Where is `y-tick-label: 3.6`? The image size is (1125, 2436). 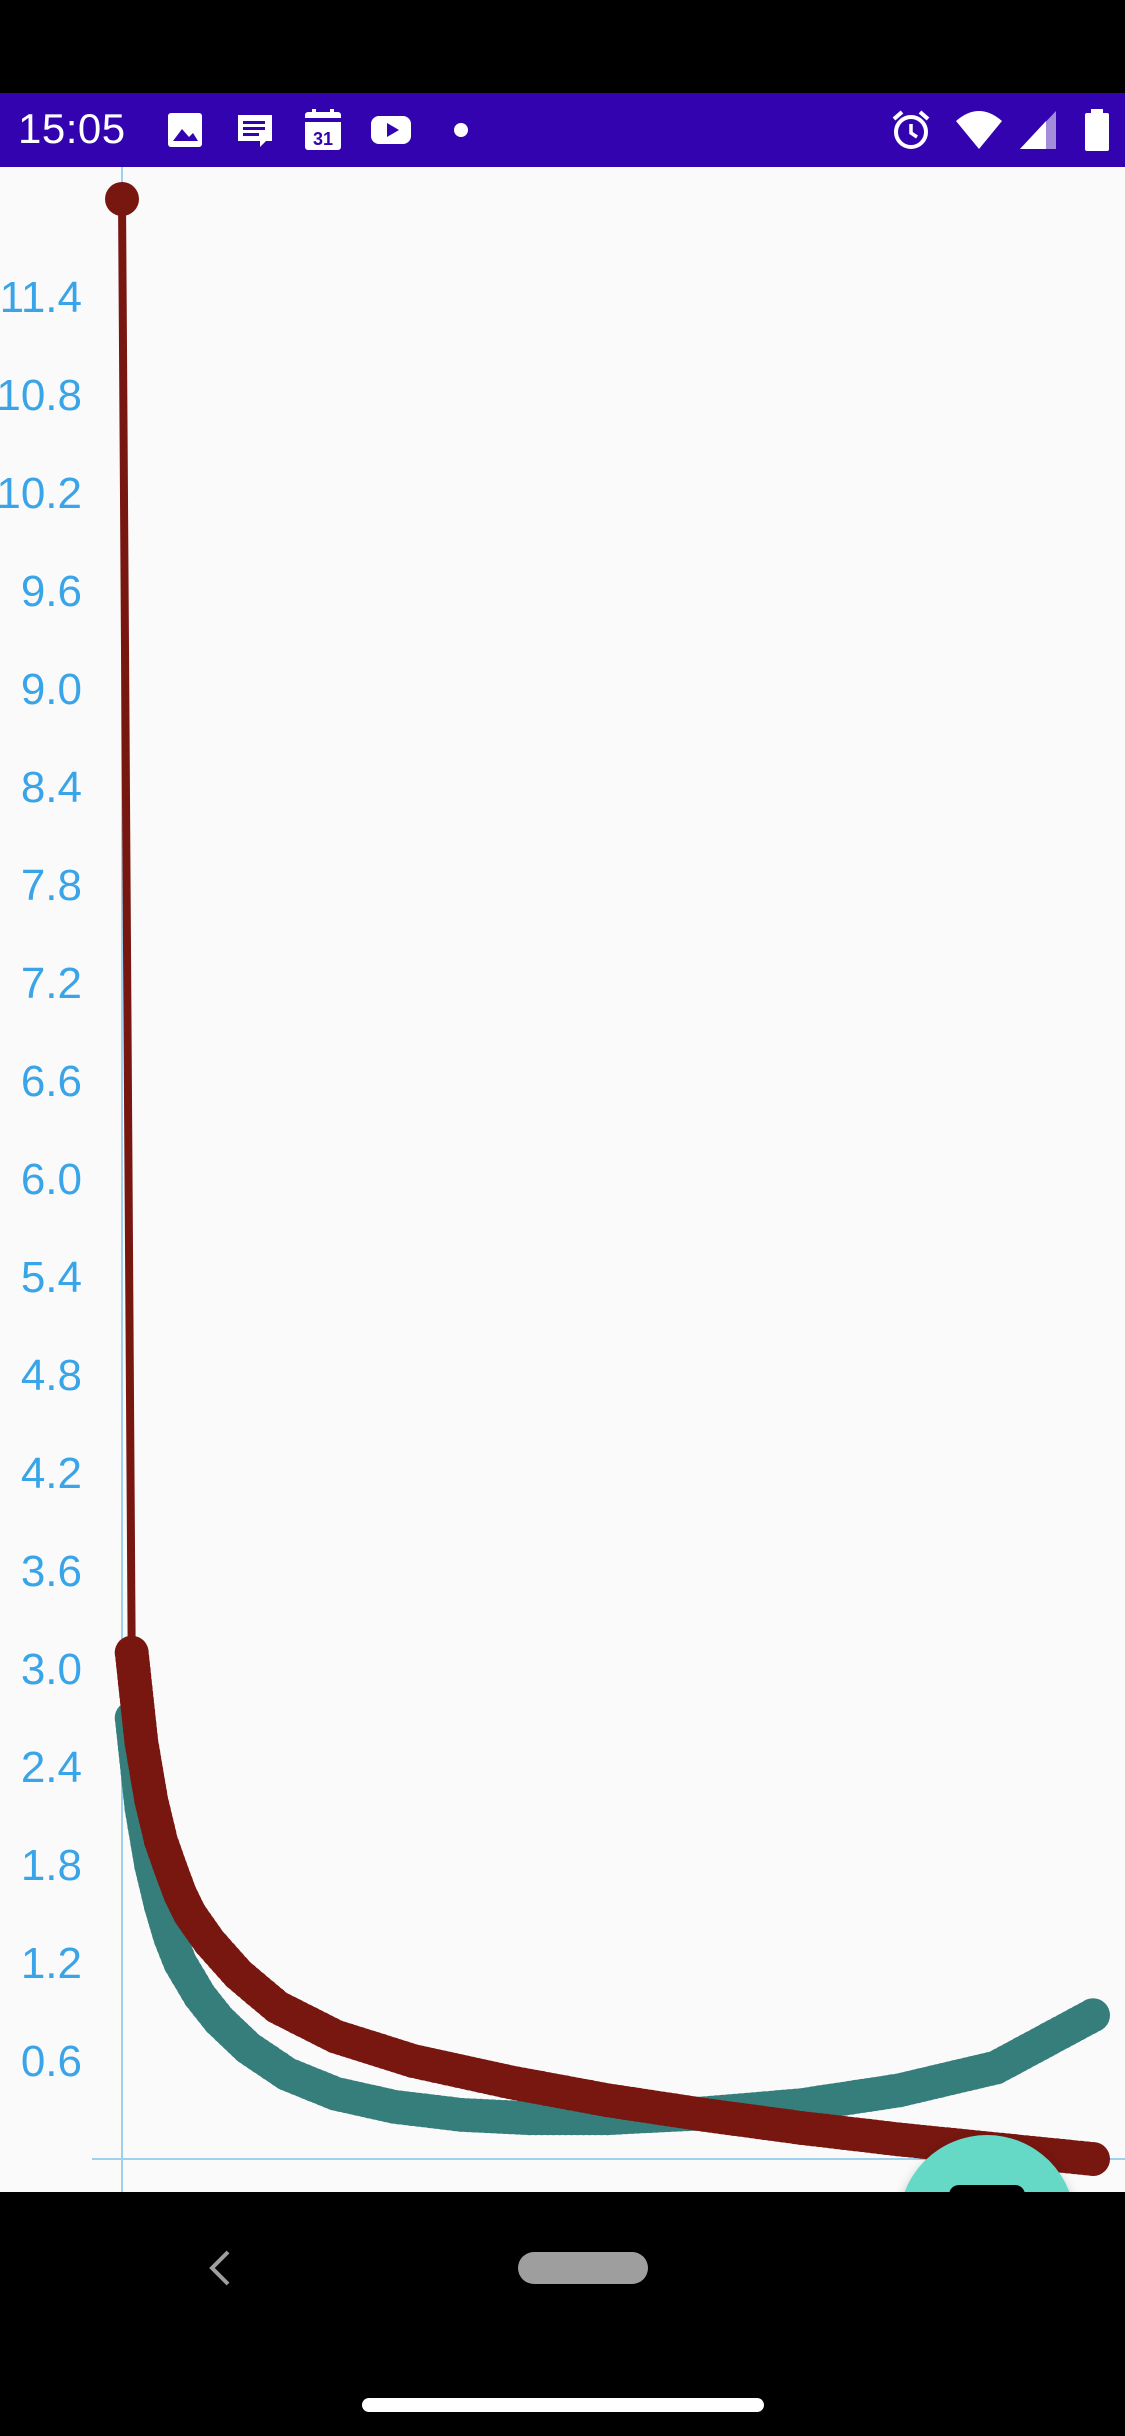
y-tick-label: 3.6 is located at coordinates (51, 1571).